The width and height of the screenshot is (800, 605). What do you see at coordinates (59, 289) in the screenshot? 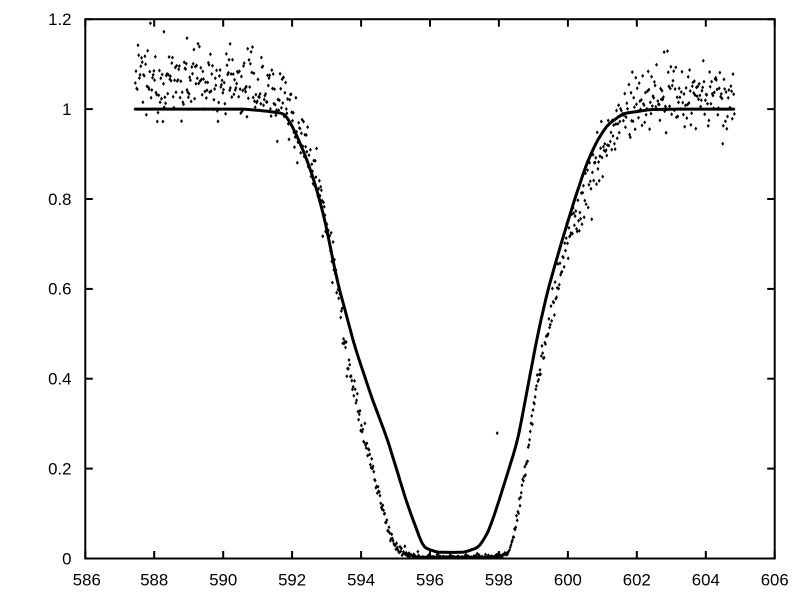
I see `svg-text: 0.6` at bounding box center [59, 289].